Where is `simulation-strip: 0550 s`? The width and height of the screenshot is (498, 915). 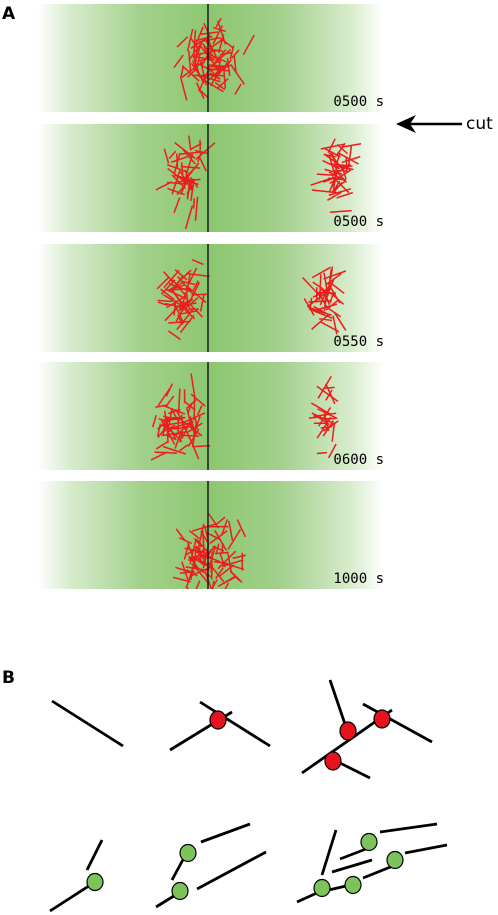
simulation-strip: 0550 s is located at coordinates (210, 298).